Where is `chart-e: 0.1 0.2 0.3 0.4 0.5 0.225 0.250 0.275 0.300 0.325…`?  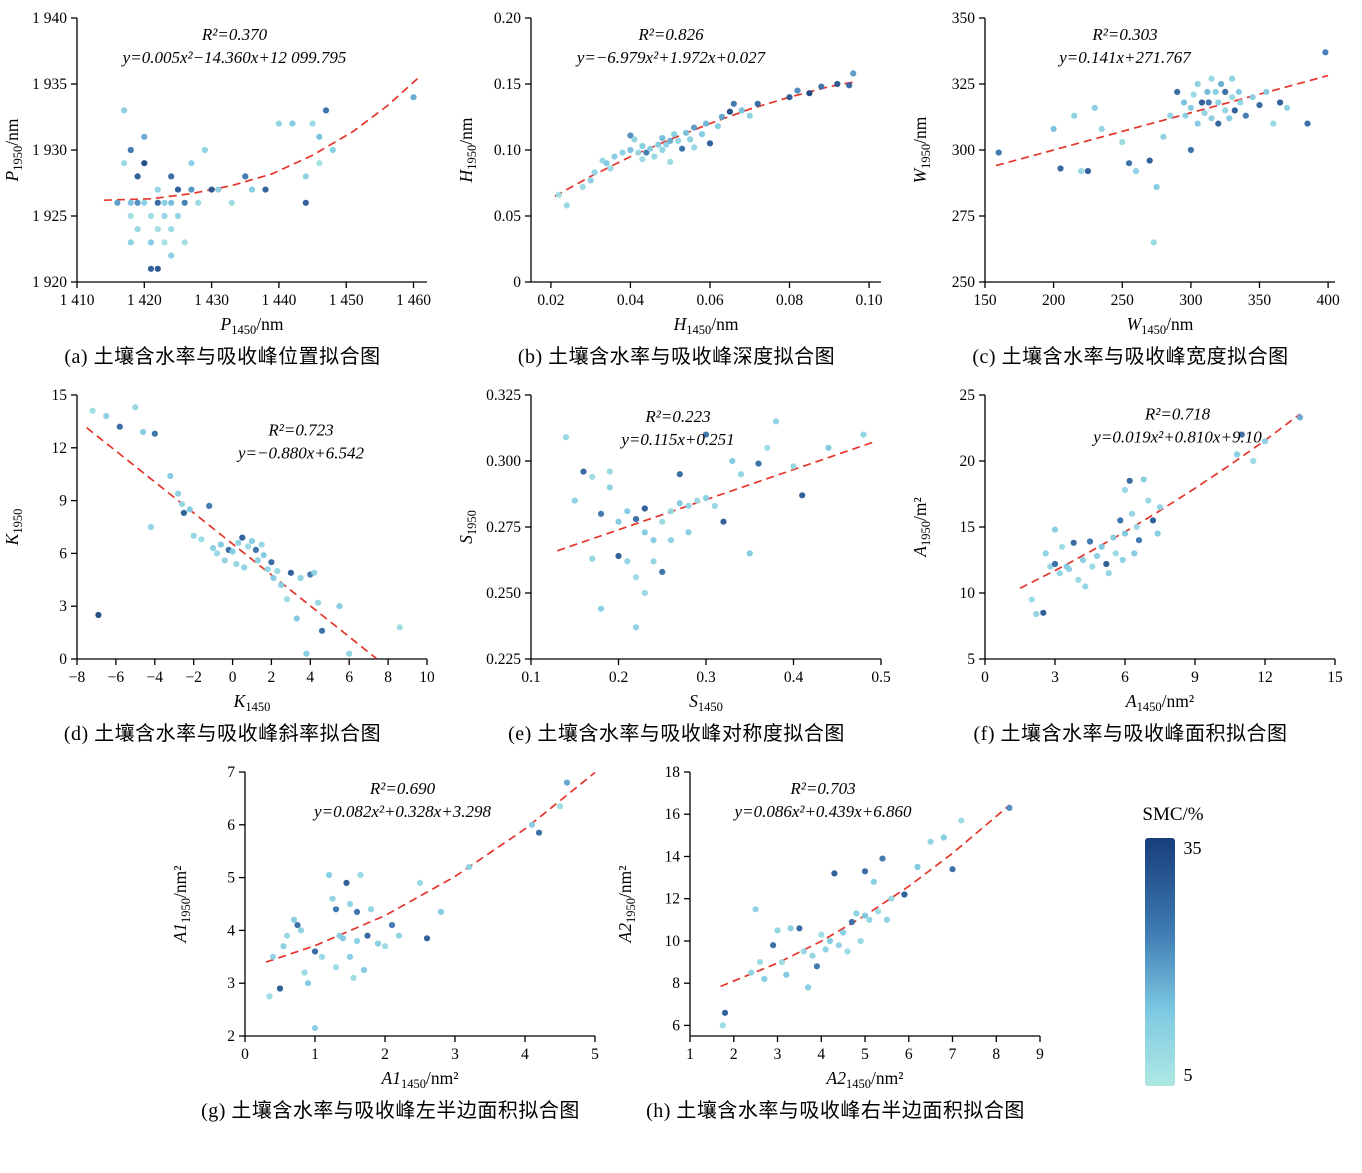
chart-e: 0.1 0.2 0.3 0.4 0.5 0.225 0.250 0.275 0.300 0.325… is located at coordinates (676, 563).